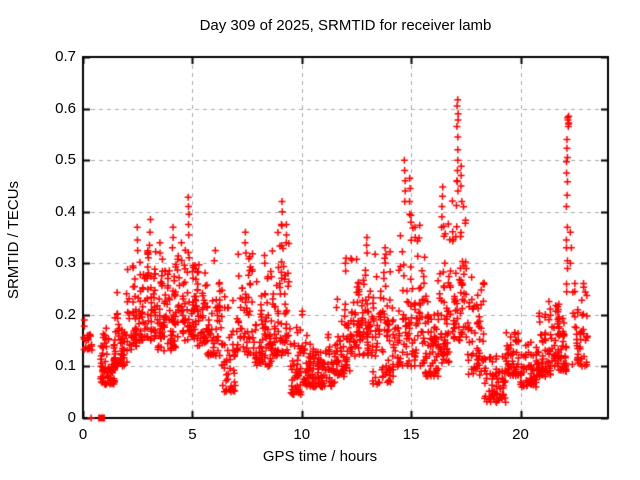 This screenshot has width=640, height=480. Describe the element at coordinates (65, 314) in the screenshot. I see `y-tick-label: 0.2` at that location.